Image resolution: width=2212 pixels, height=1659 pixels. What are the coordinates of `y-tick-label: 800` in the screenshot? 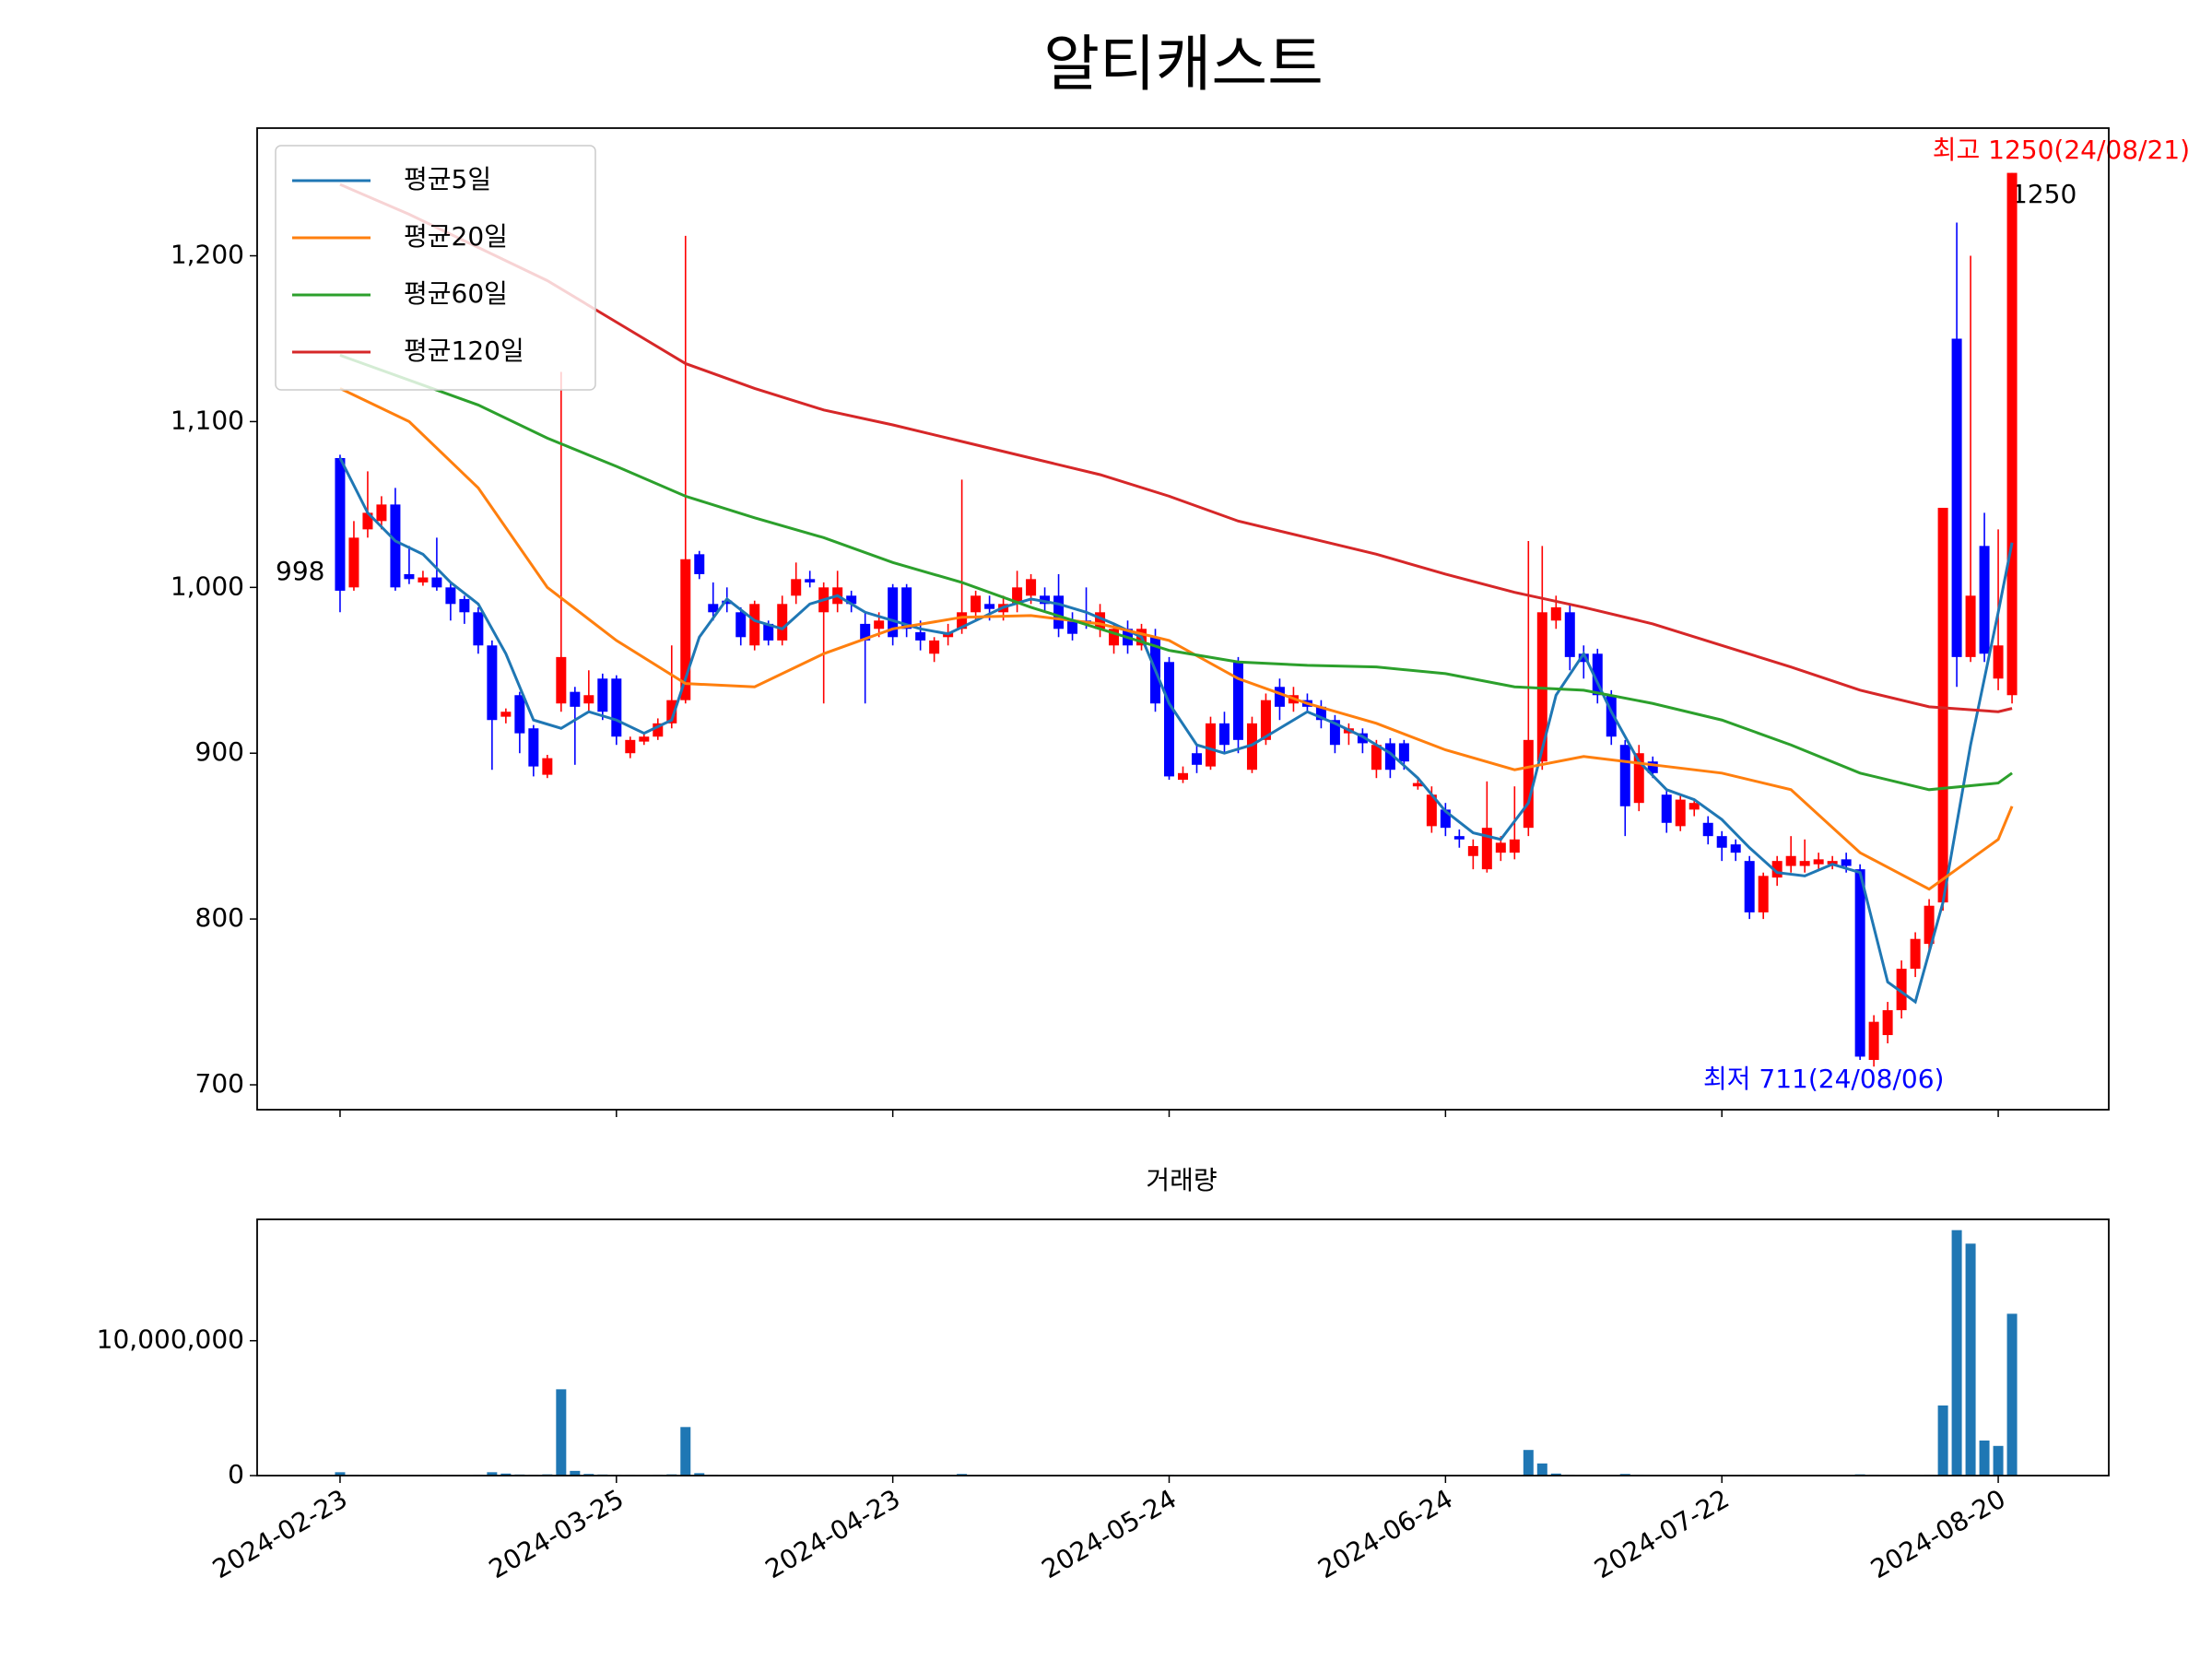 It's located at (219, 917).